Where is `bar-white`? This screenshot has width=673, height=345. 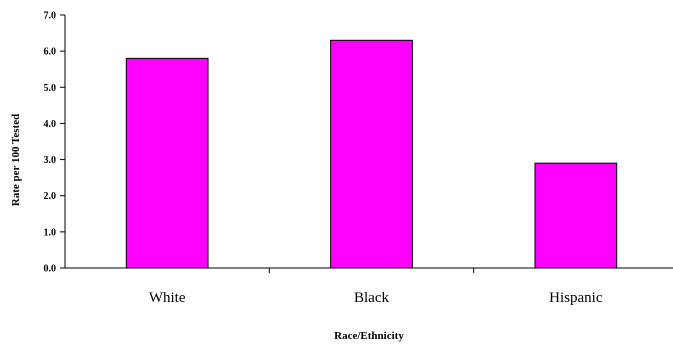
bar-white is located at coordinates (167, 163).